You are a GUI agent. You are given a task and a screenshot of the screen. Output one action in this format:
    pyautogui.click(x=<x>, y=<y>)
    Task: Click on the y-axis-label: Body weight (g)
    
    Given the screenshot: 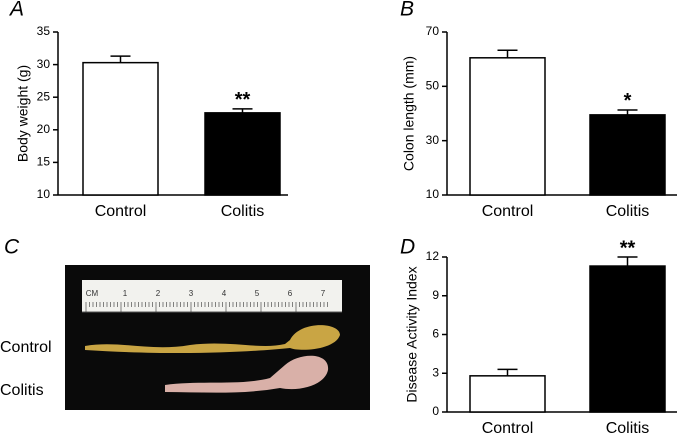 What is the action you would take?
    pyautogui.click(x=23, y=113)
    